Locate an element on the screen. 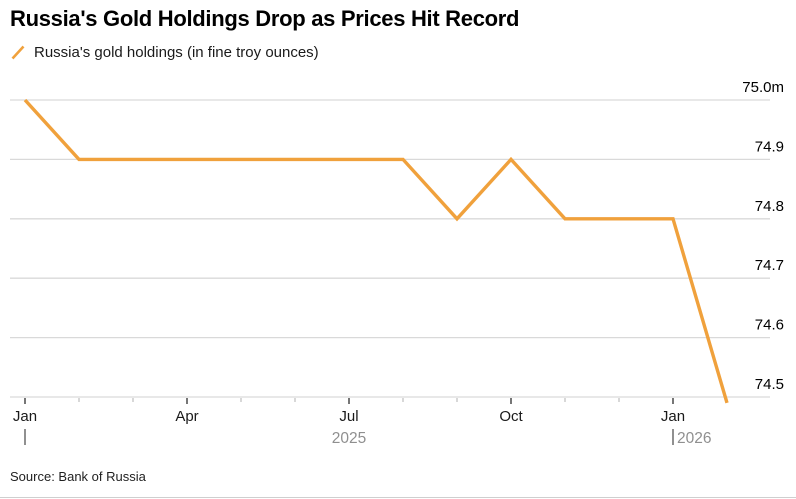 The image size is (796, 499). legend-slash-icon is located at coordinates (18, 52).